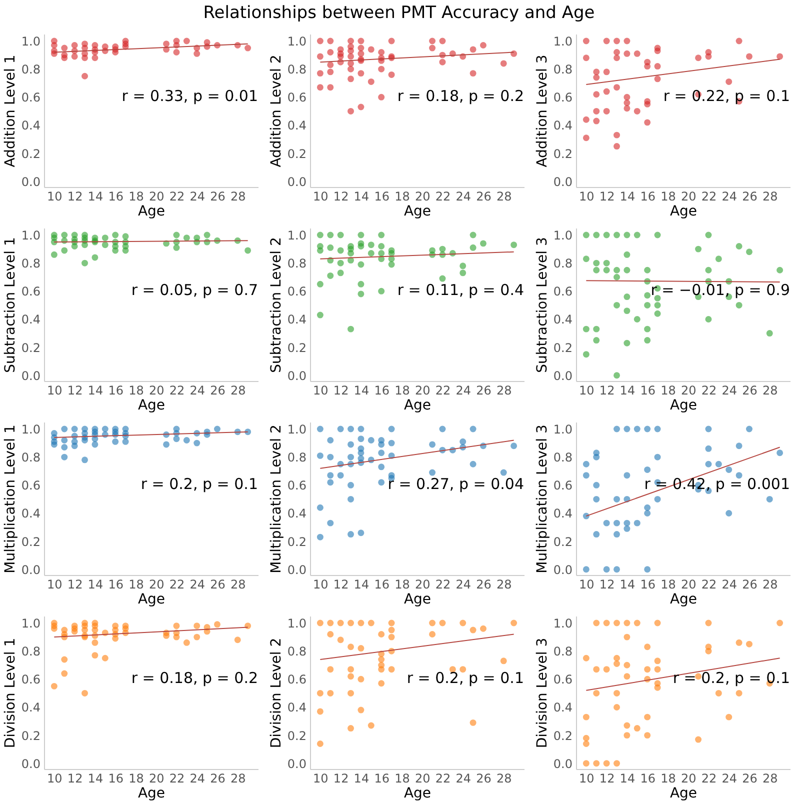 The image size is (798, 805). I want to click on y-axis-title: Multiplication Level 2, so click(276, 499).